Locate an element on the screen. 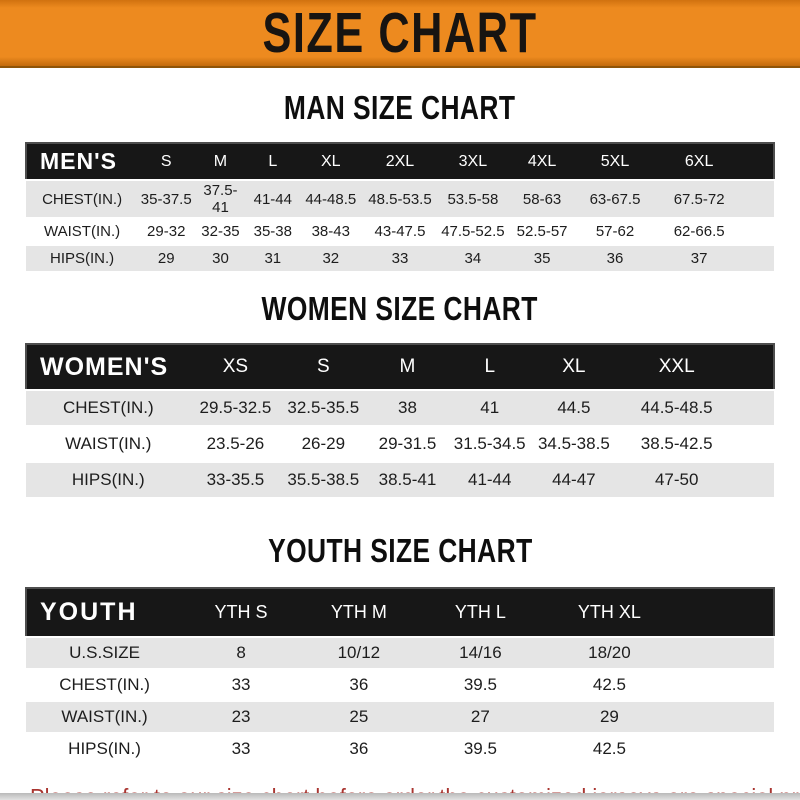  size-header-cell: 4XL is located at coordinates (542, 161).